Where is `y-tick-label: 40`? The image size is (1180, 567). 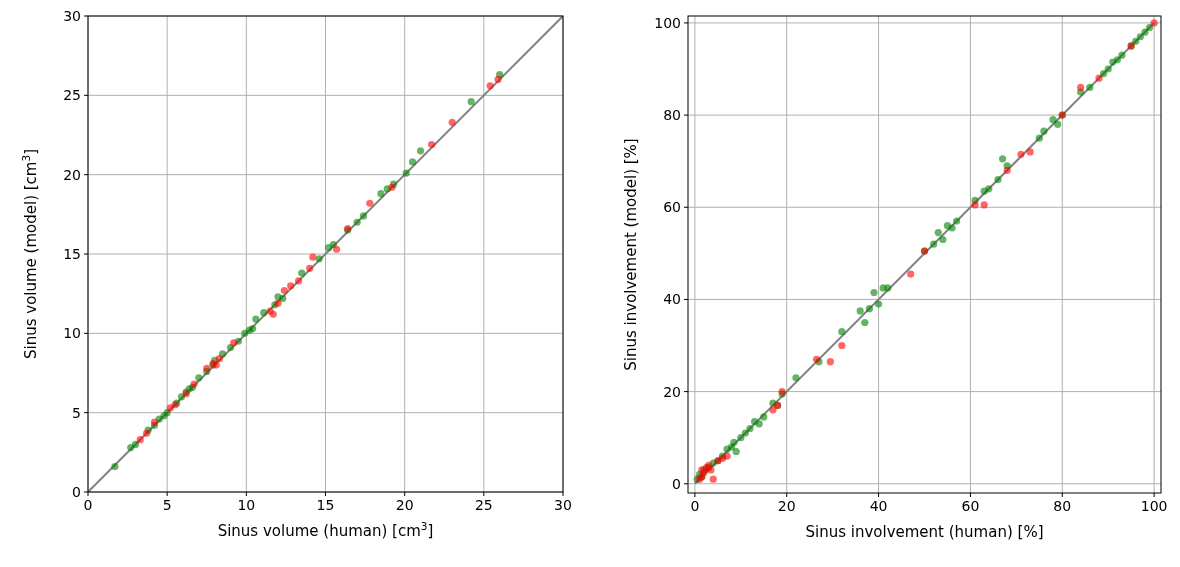
y-tick-label: 40 is located at coordinates (672, 299).